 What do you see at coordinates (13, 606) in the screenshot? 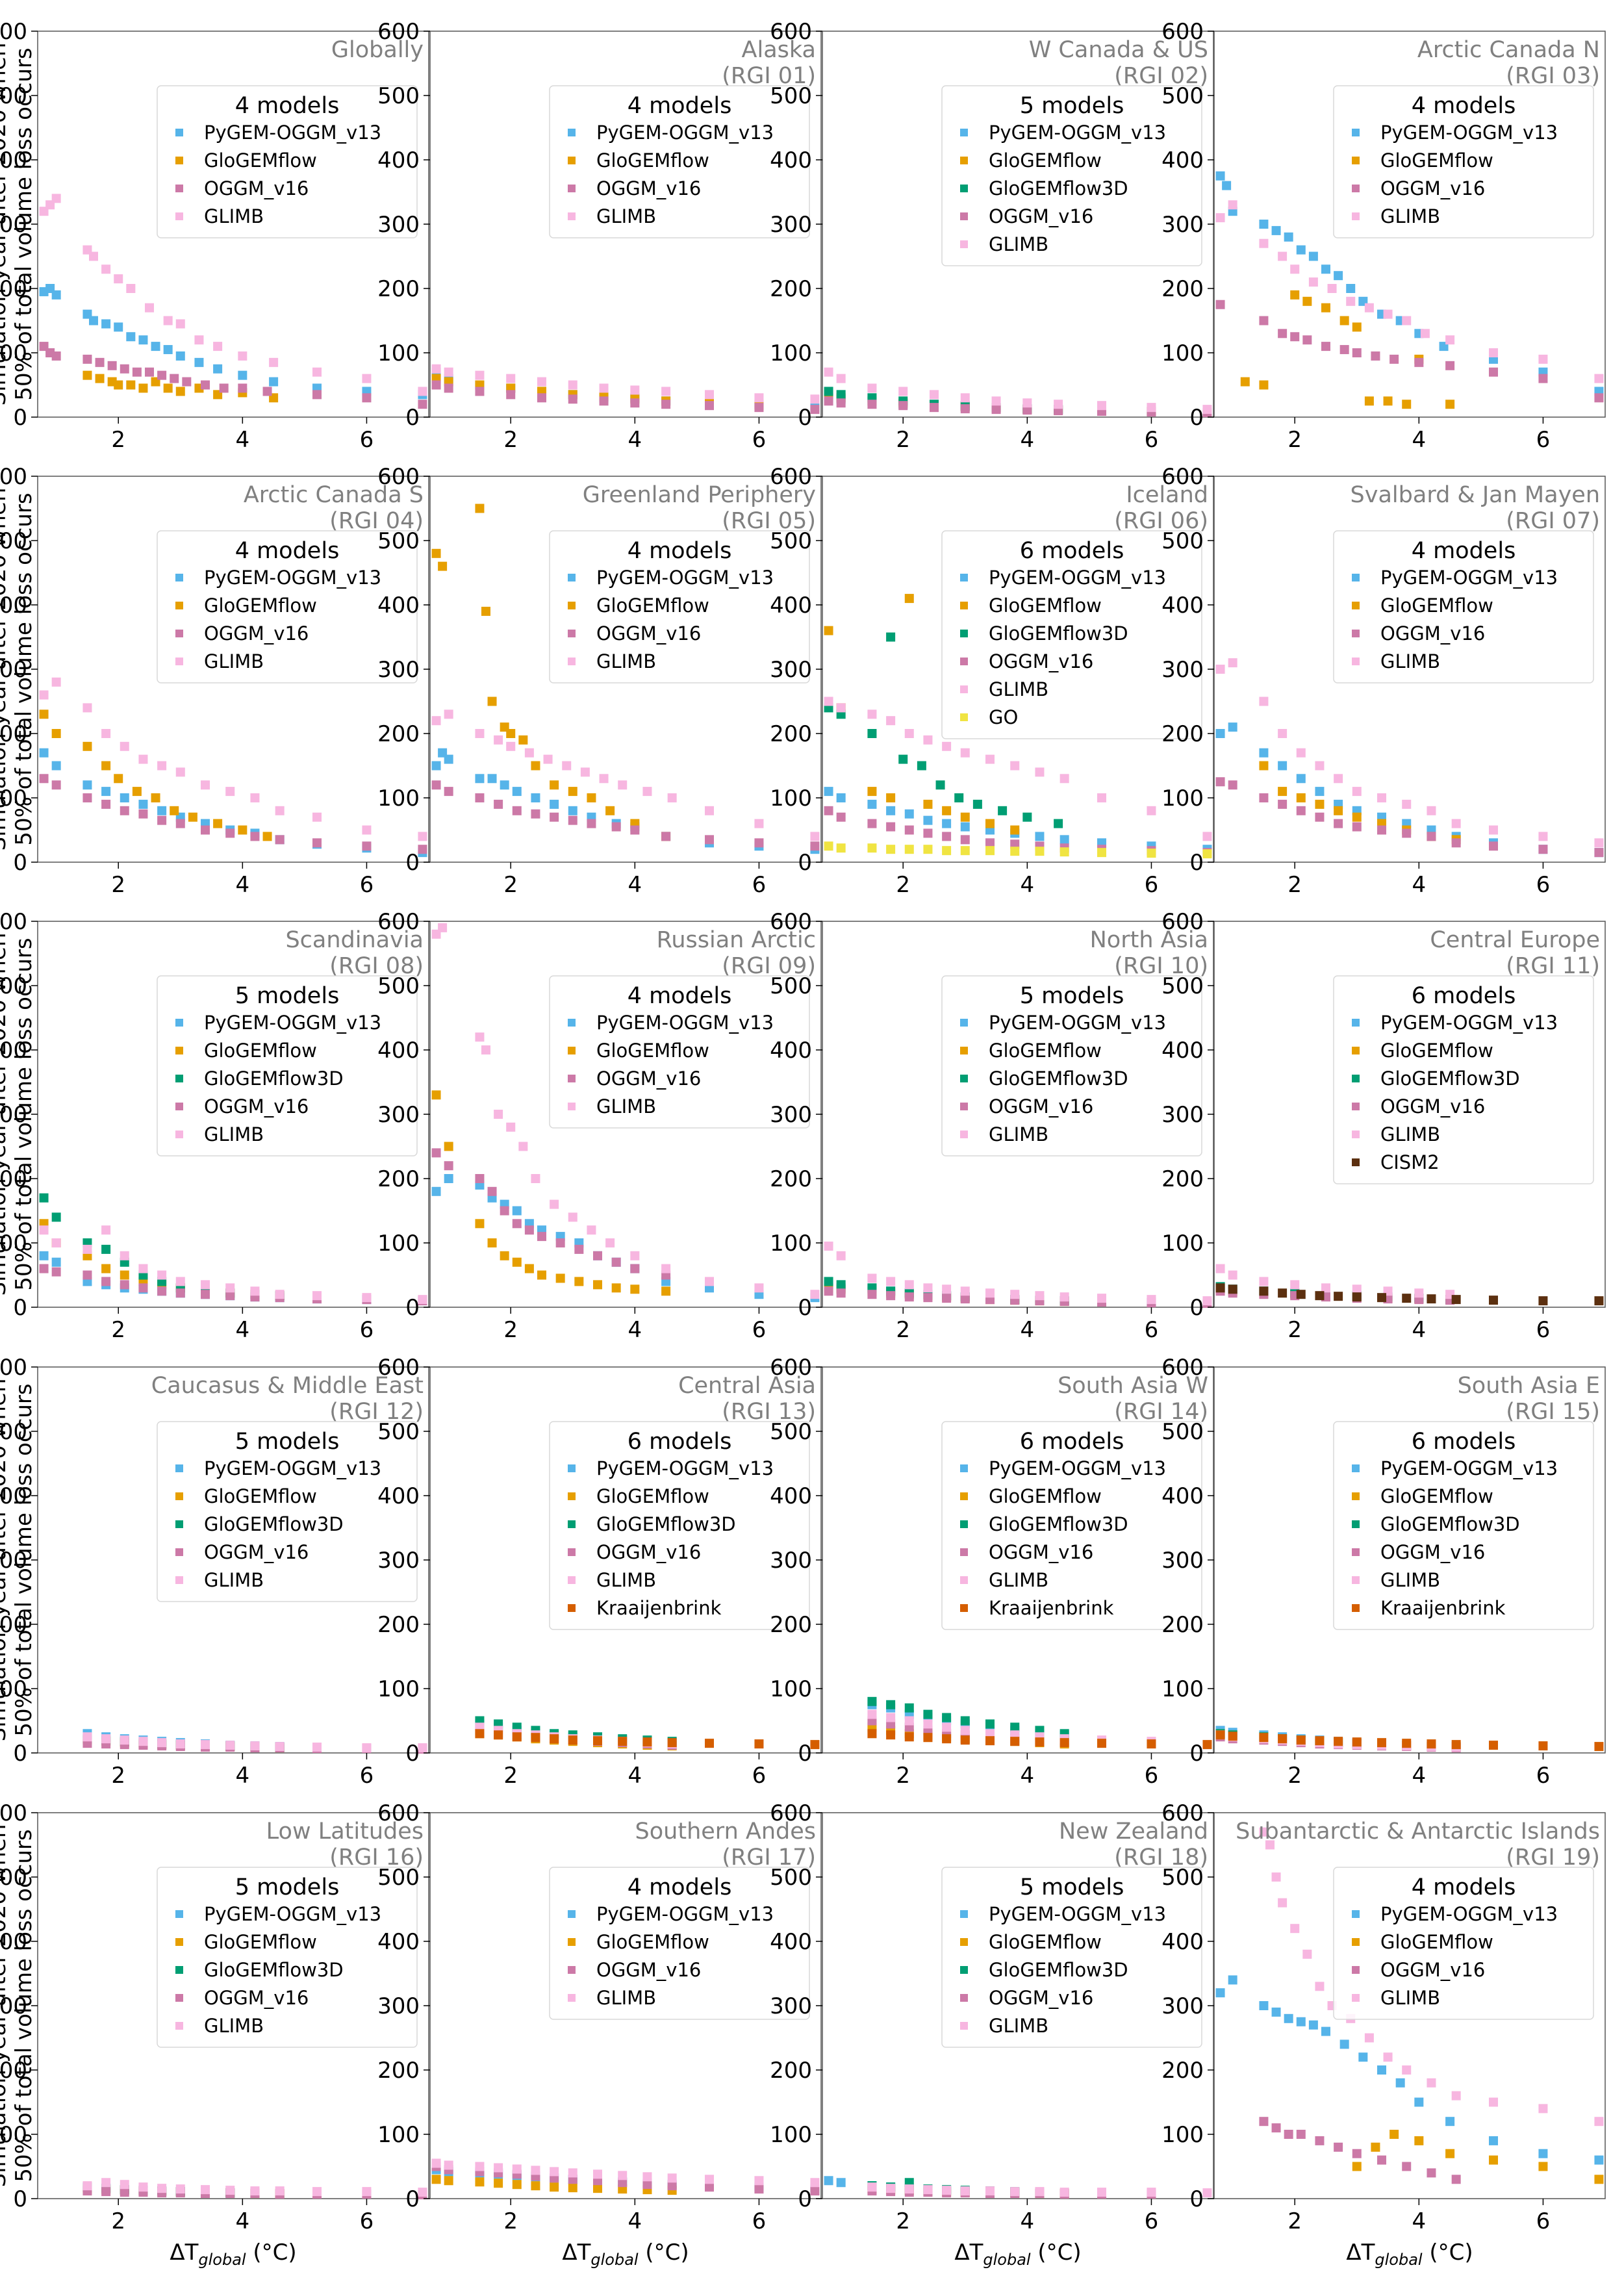
I see `y-tick-label: 400` at bounding box center [13, 606].